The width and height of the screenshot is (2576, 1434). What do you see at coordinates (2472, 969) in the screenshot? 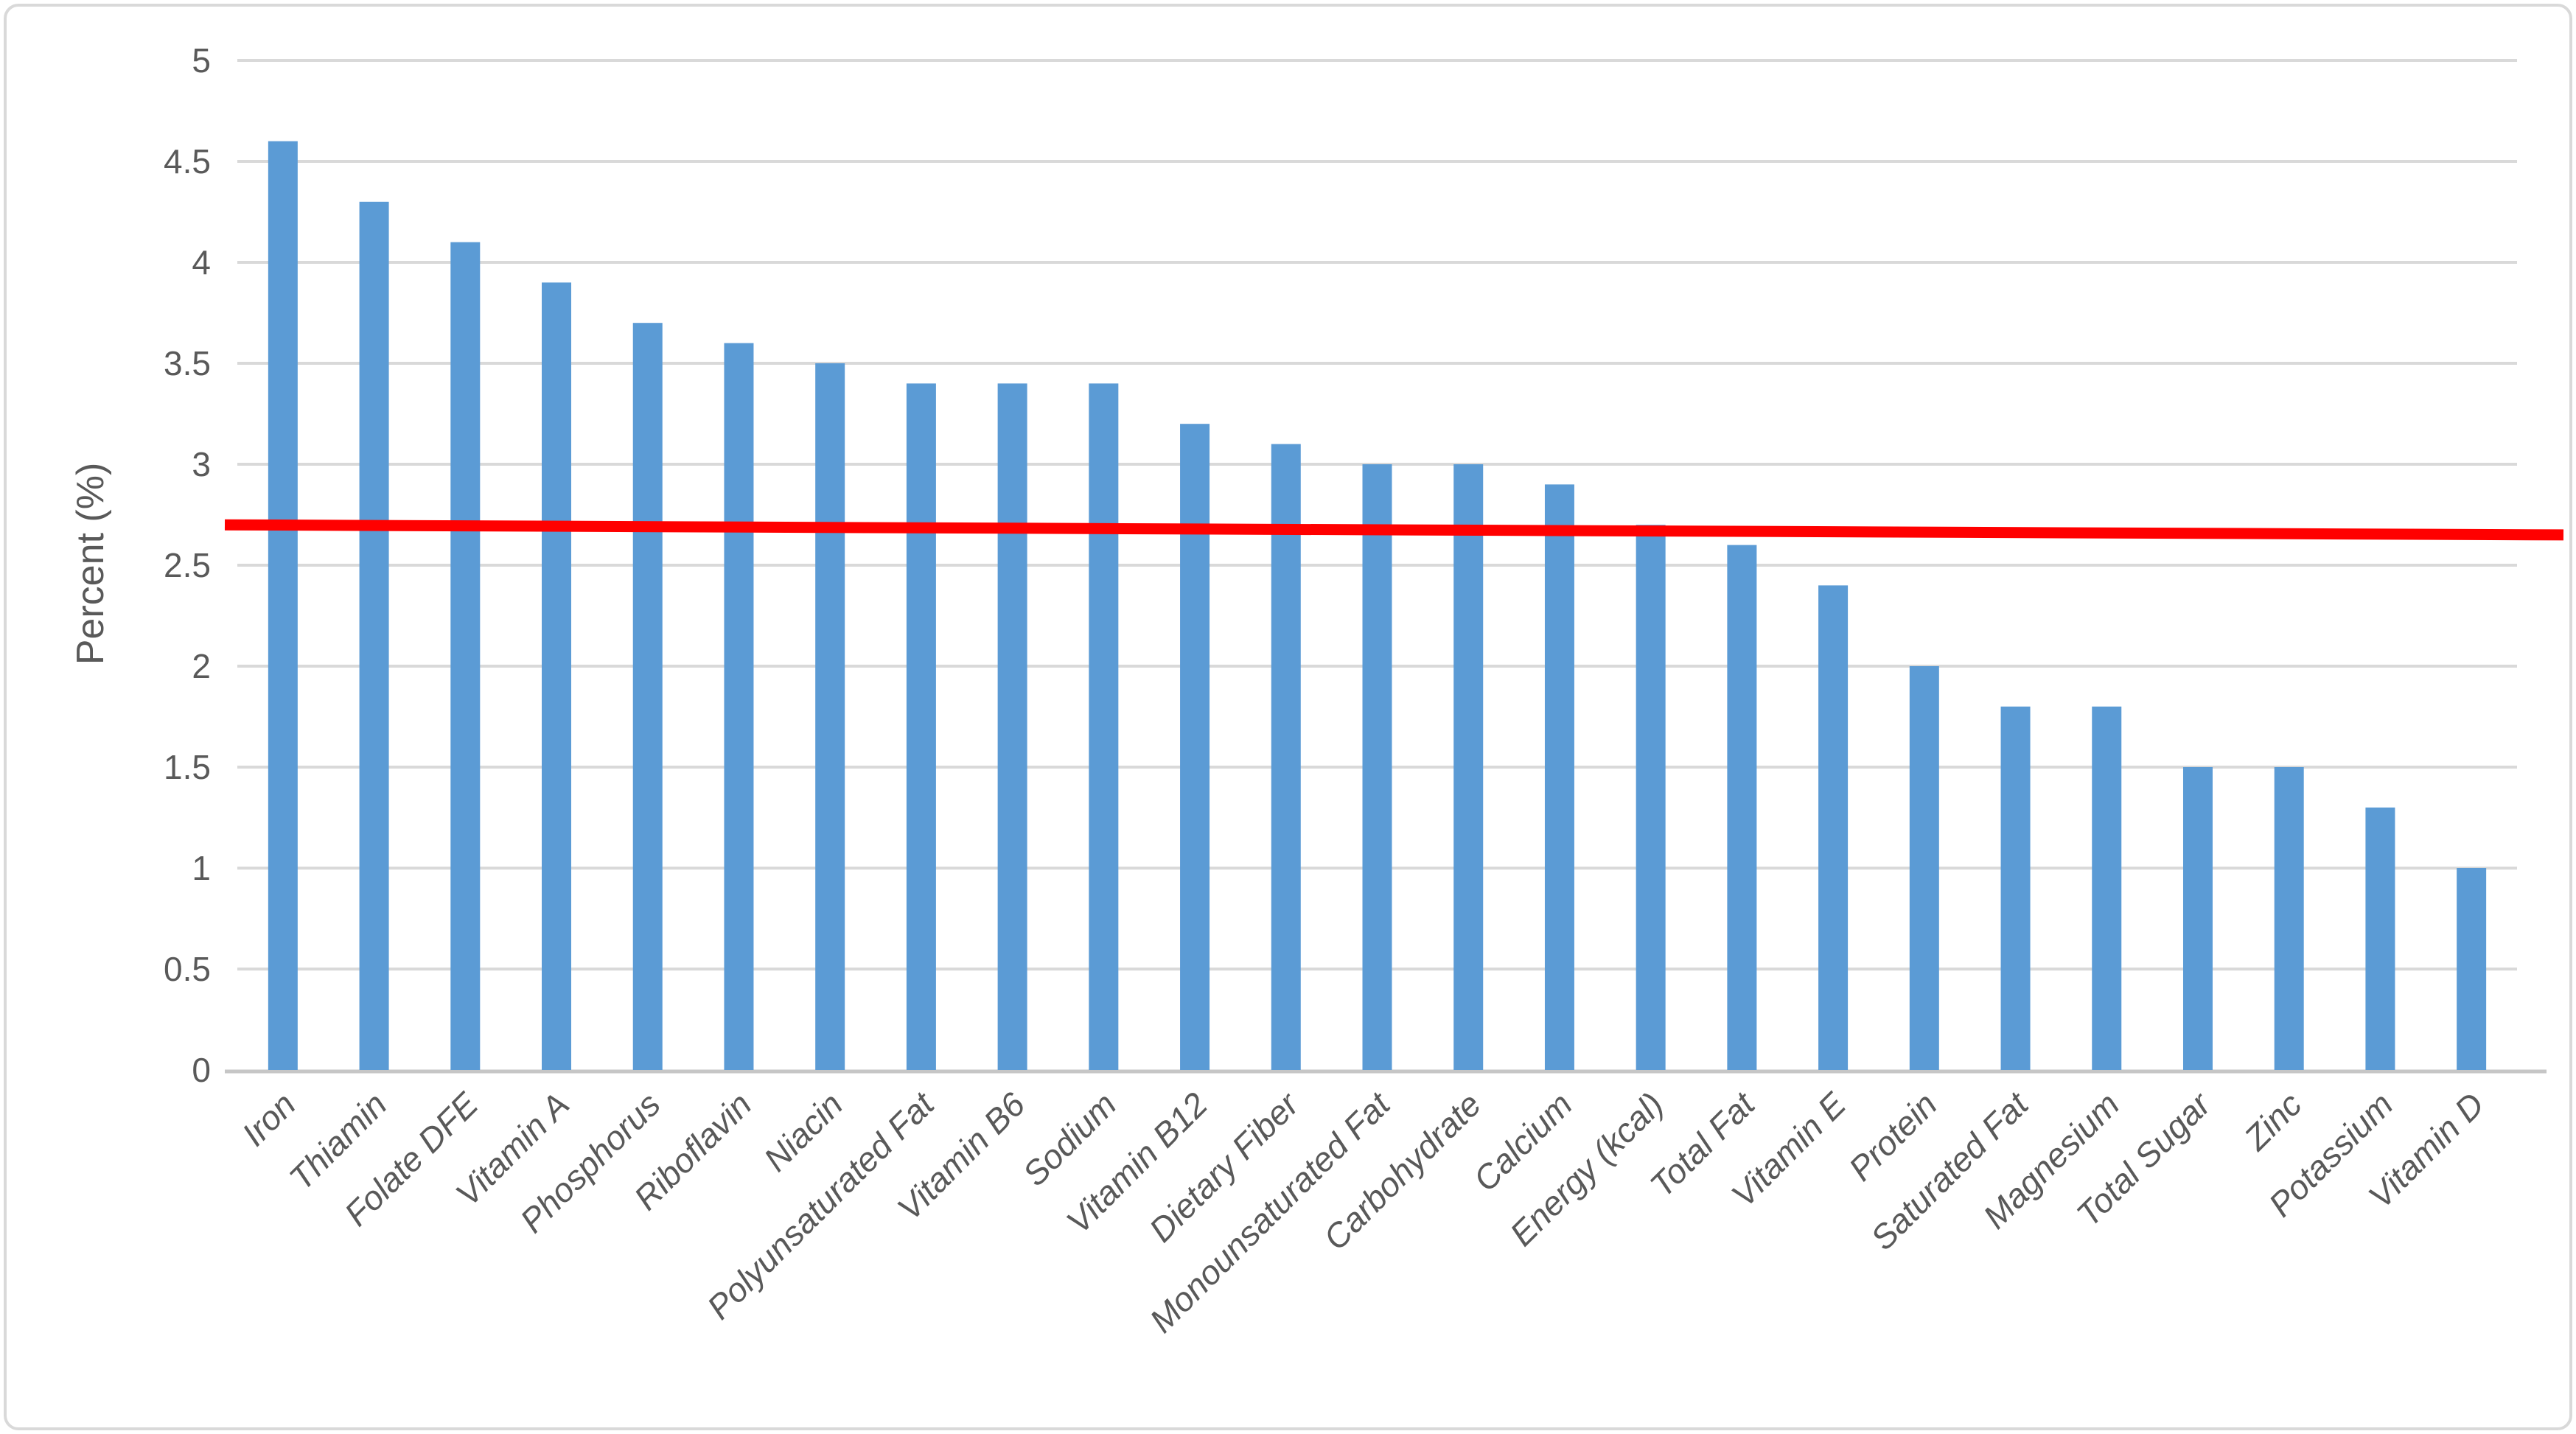
I see `bar-vitamin-d` at bounding box center [2472, 969].